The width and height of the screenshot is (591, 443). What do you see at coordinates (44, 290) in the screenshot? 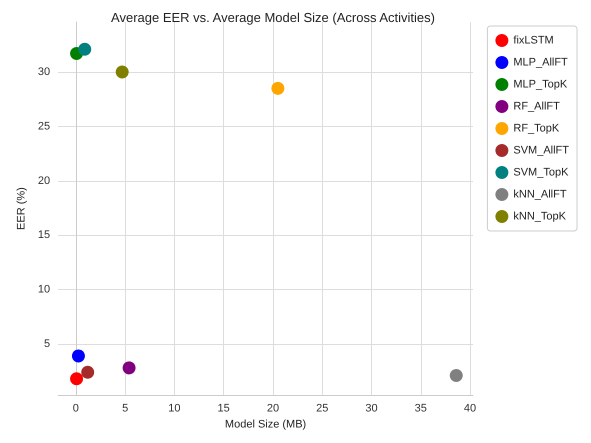
I see `y-tick-label: 10` at bounding box center [44, 290].